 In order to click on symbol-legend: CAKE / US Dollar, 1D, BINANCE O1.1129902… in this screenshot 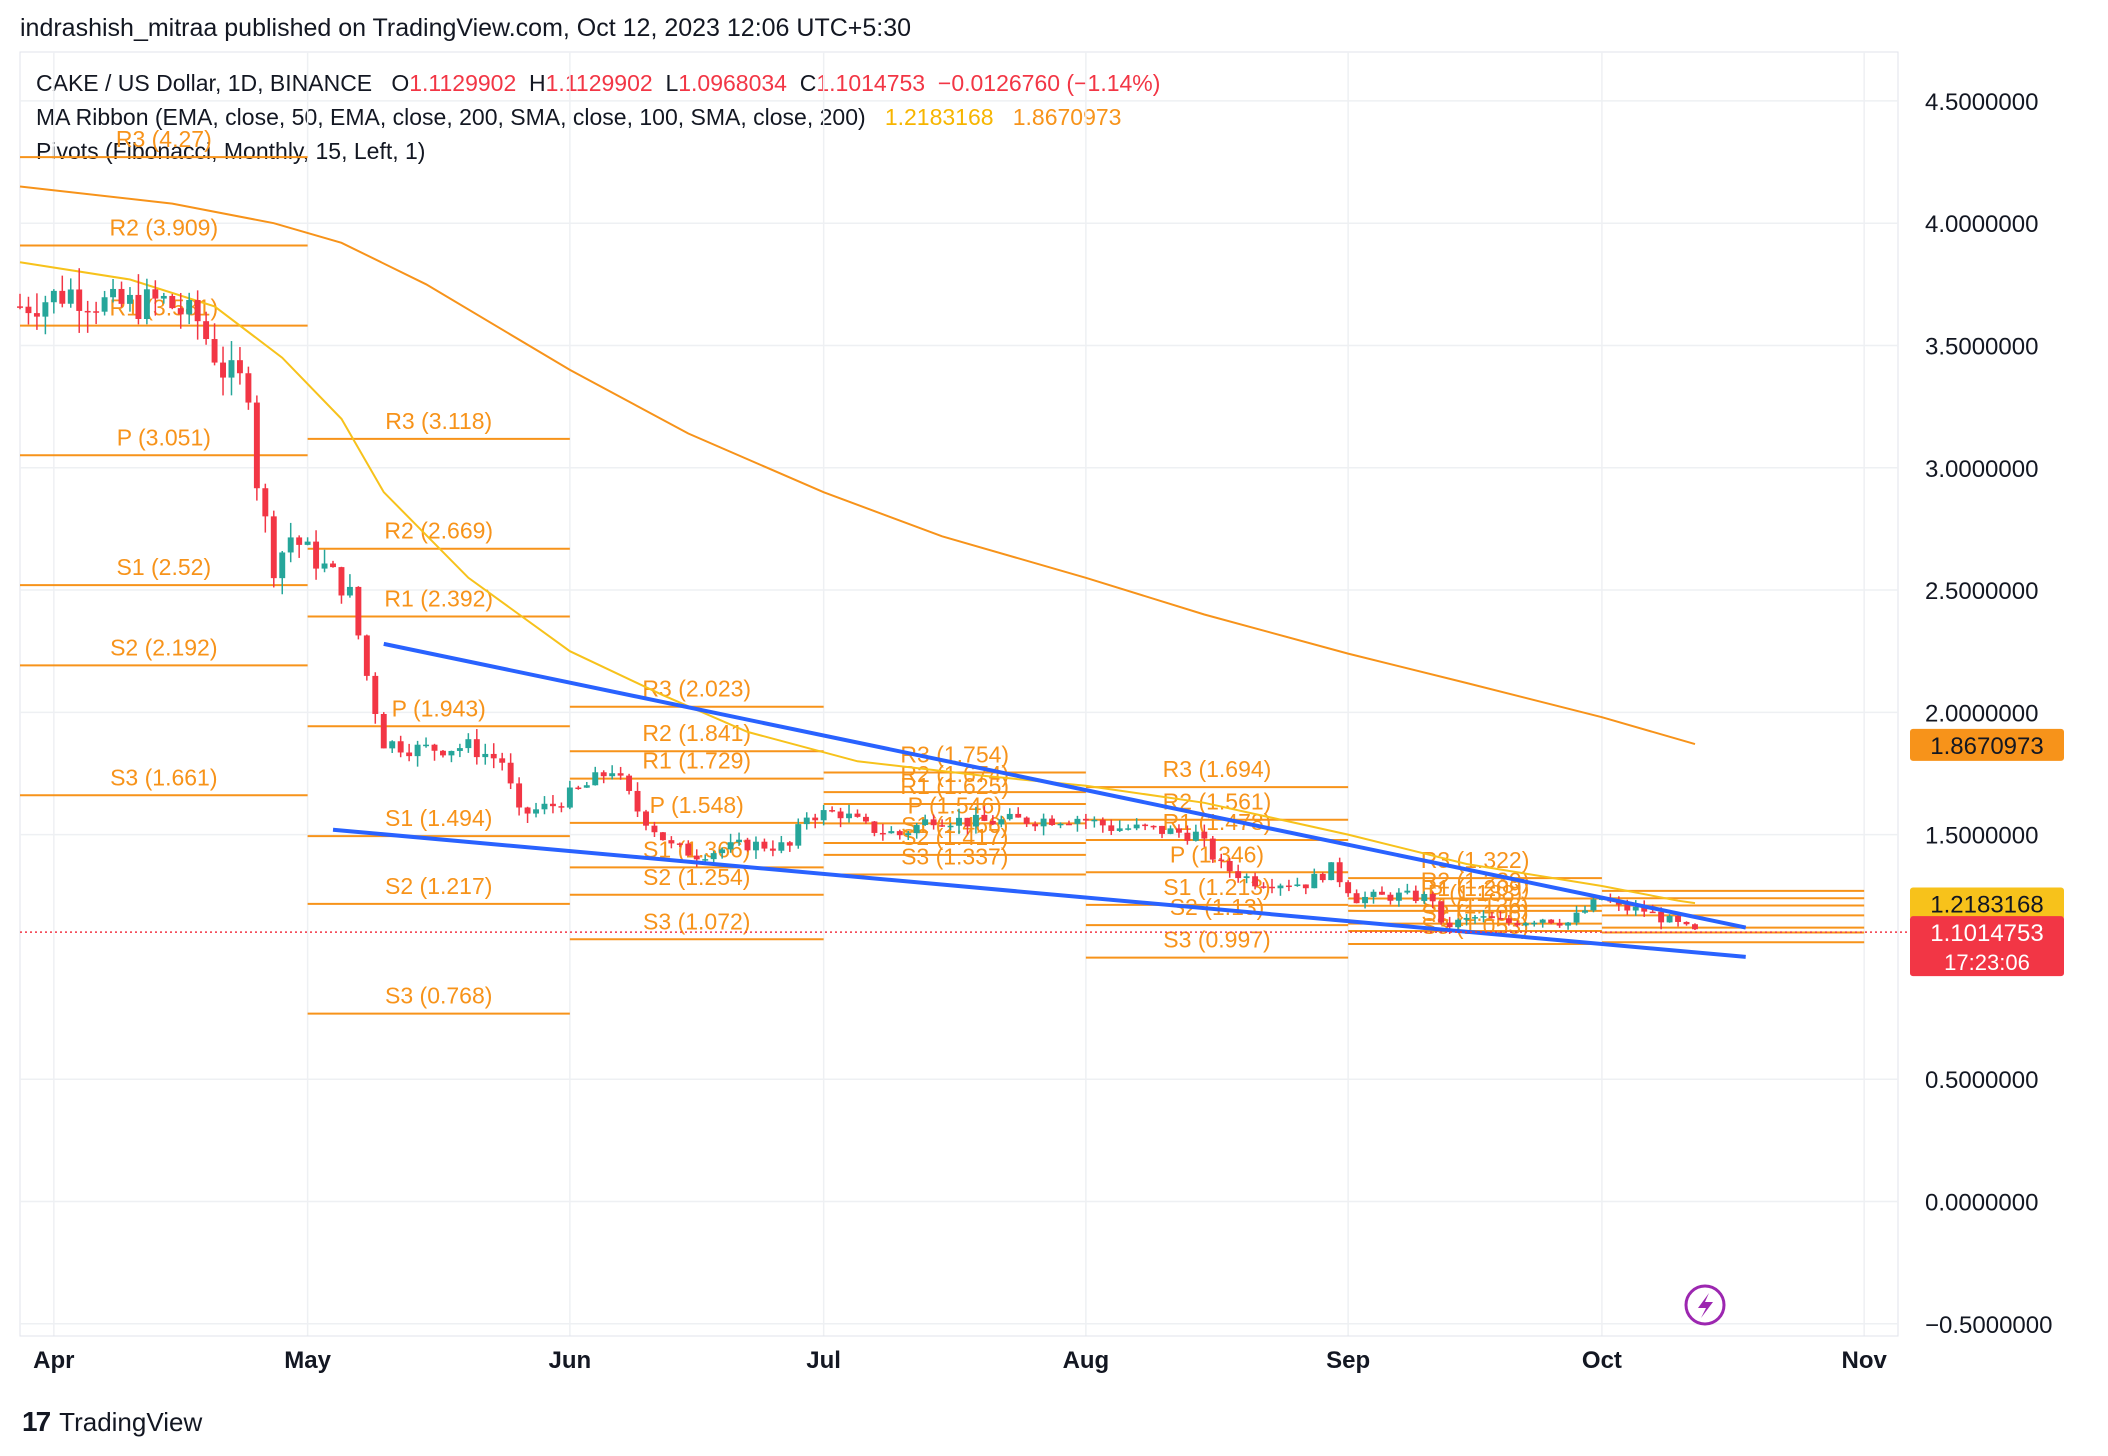, I will do `click(598, 83)`.